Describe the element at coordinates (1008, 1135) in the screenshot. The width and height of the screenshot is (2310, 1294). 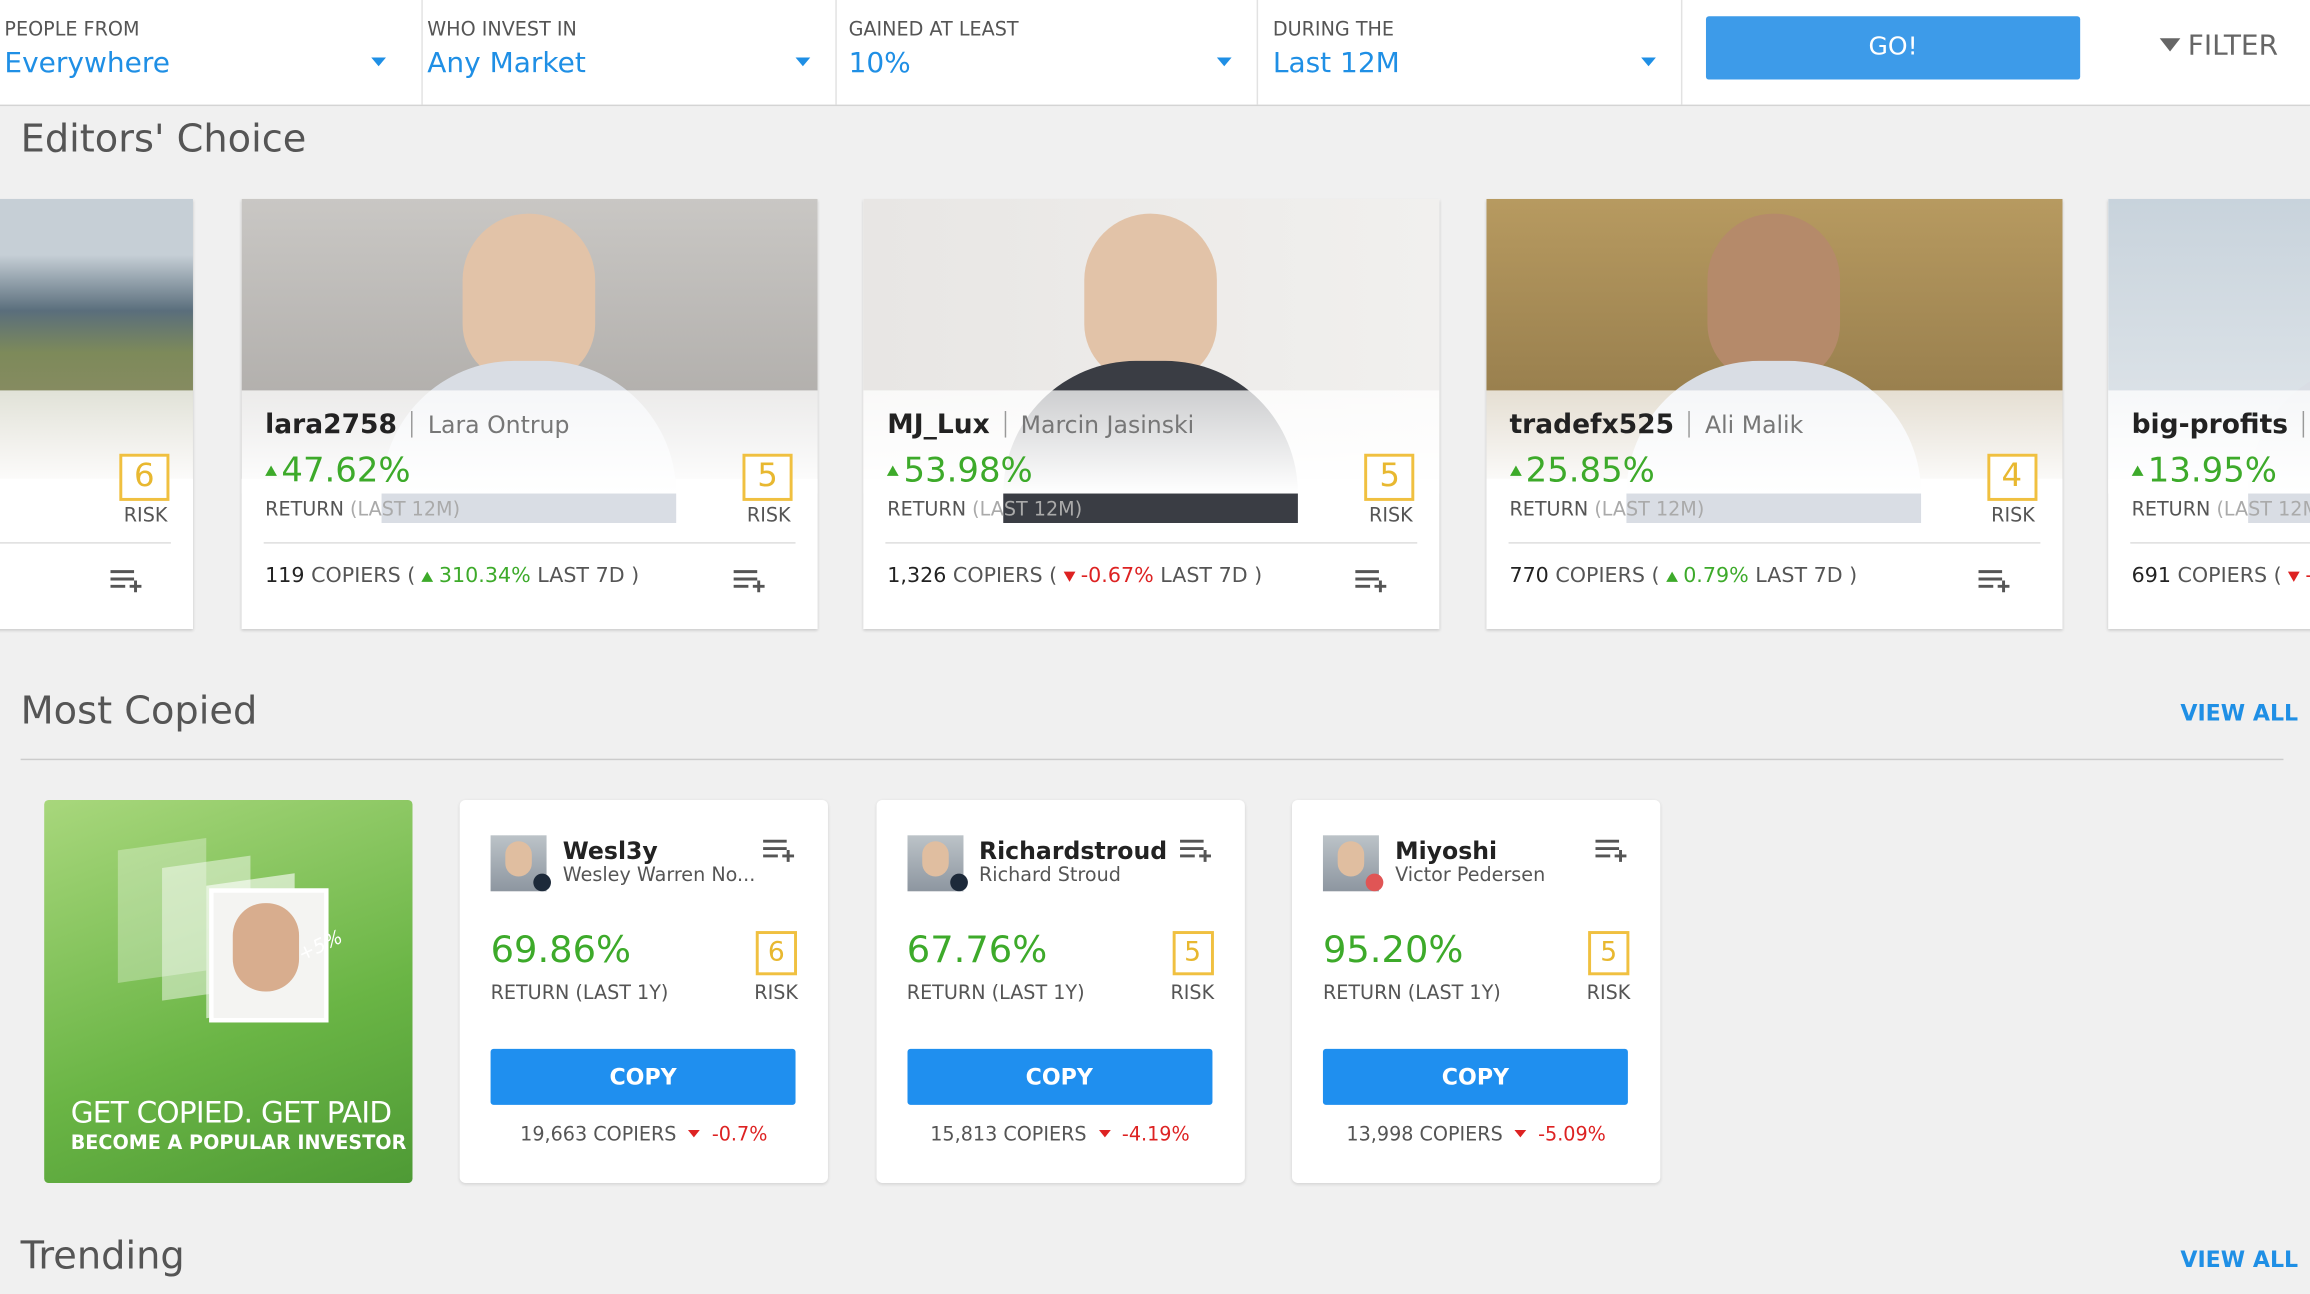
I see `copier-count: 15,813 COPIERS` at that location.